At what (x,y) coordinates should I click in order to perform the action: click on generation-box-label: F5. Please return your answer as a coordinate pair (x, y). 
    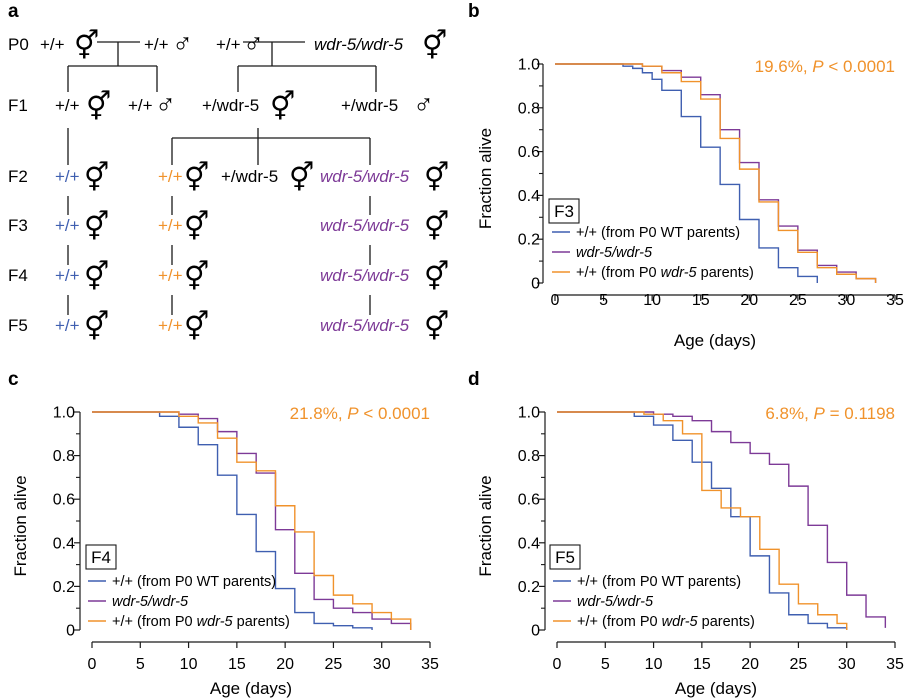
    Looking at the image, I should click on (565, 557).